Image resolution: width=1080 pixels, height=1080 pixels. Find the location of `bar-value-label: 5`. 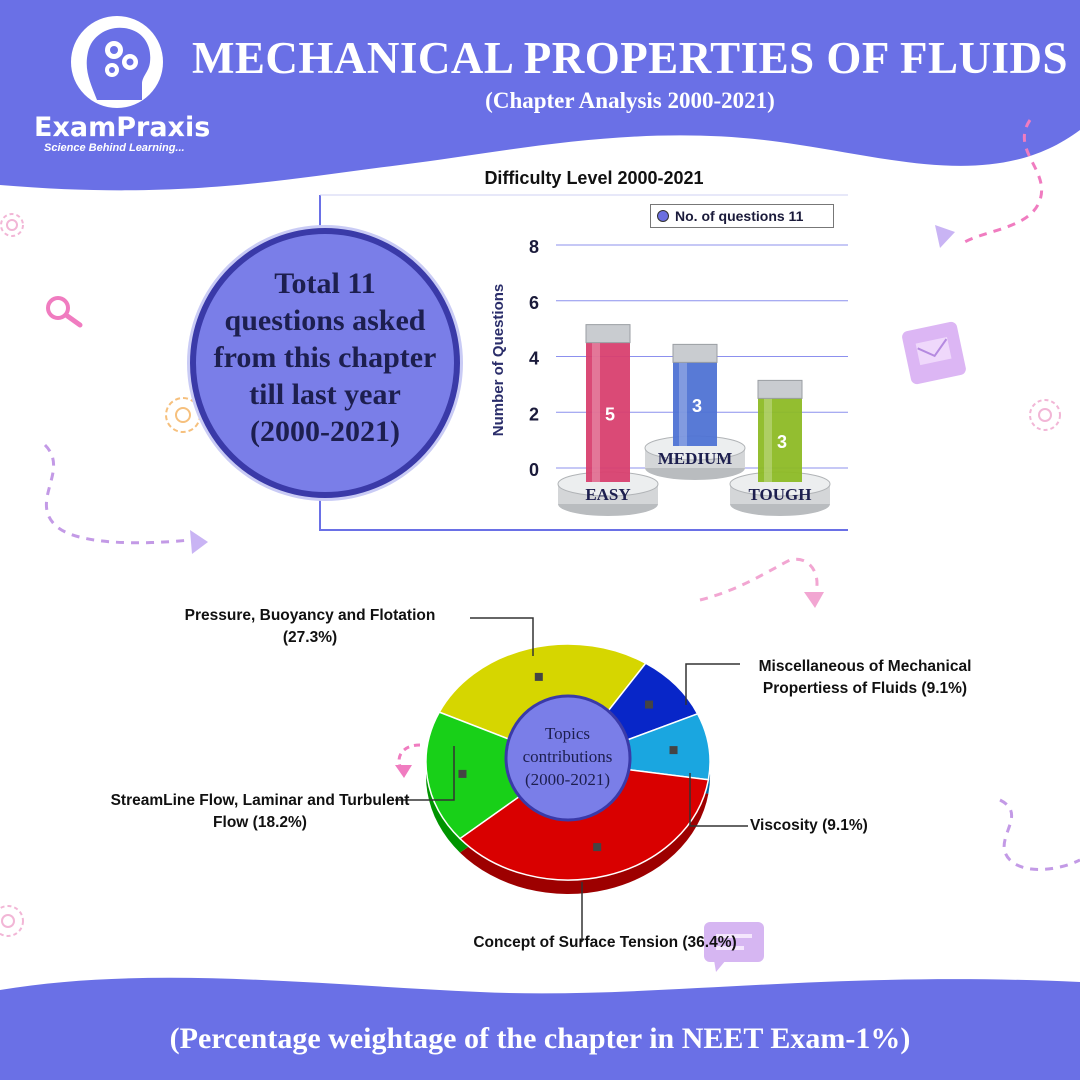

bar-value-label: 5 is located at coordinates (610, 414).